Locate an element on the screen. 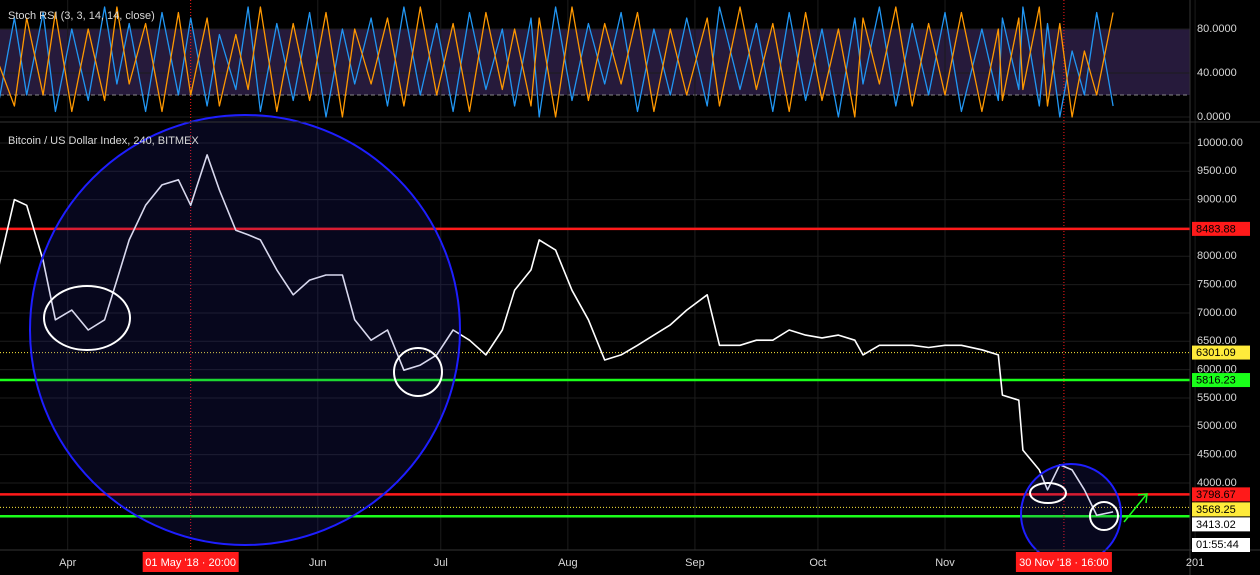 The image size is (1260, 575). x-tick-label: 201 is located at coordinates (1195, 563).